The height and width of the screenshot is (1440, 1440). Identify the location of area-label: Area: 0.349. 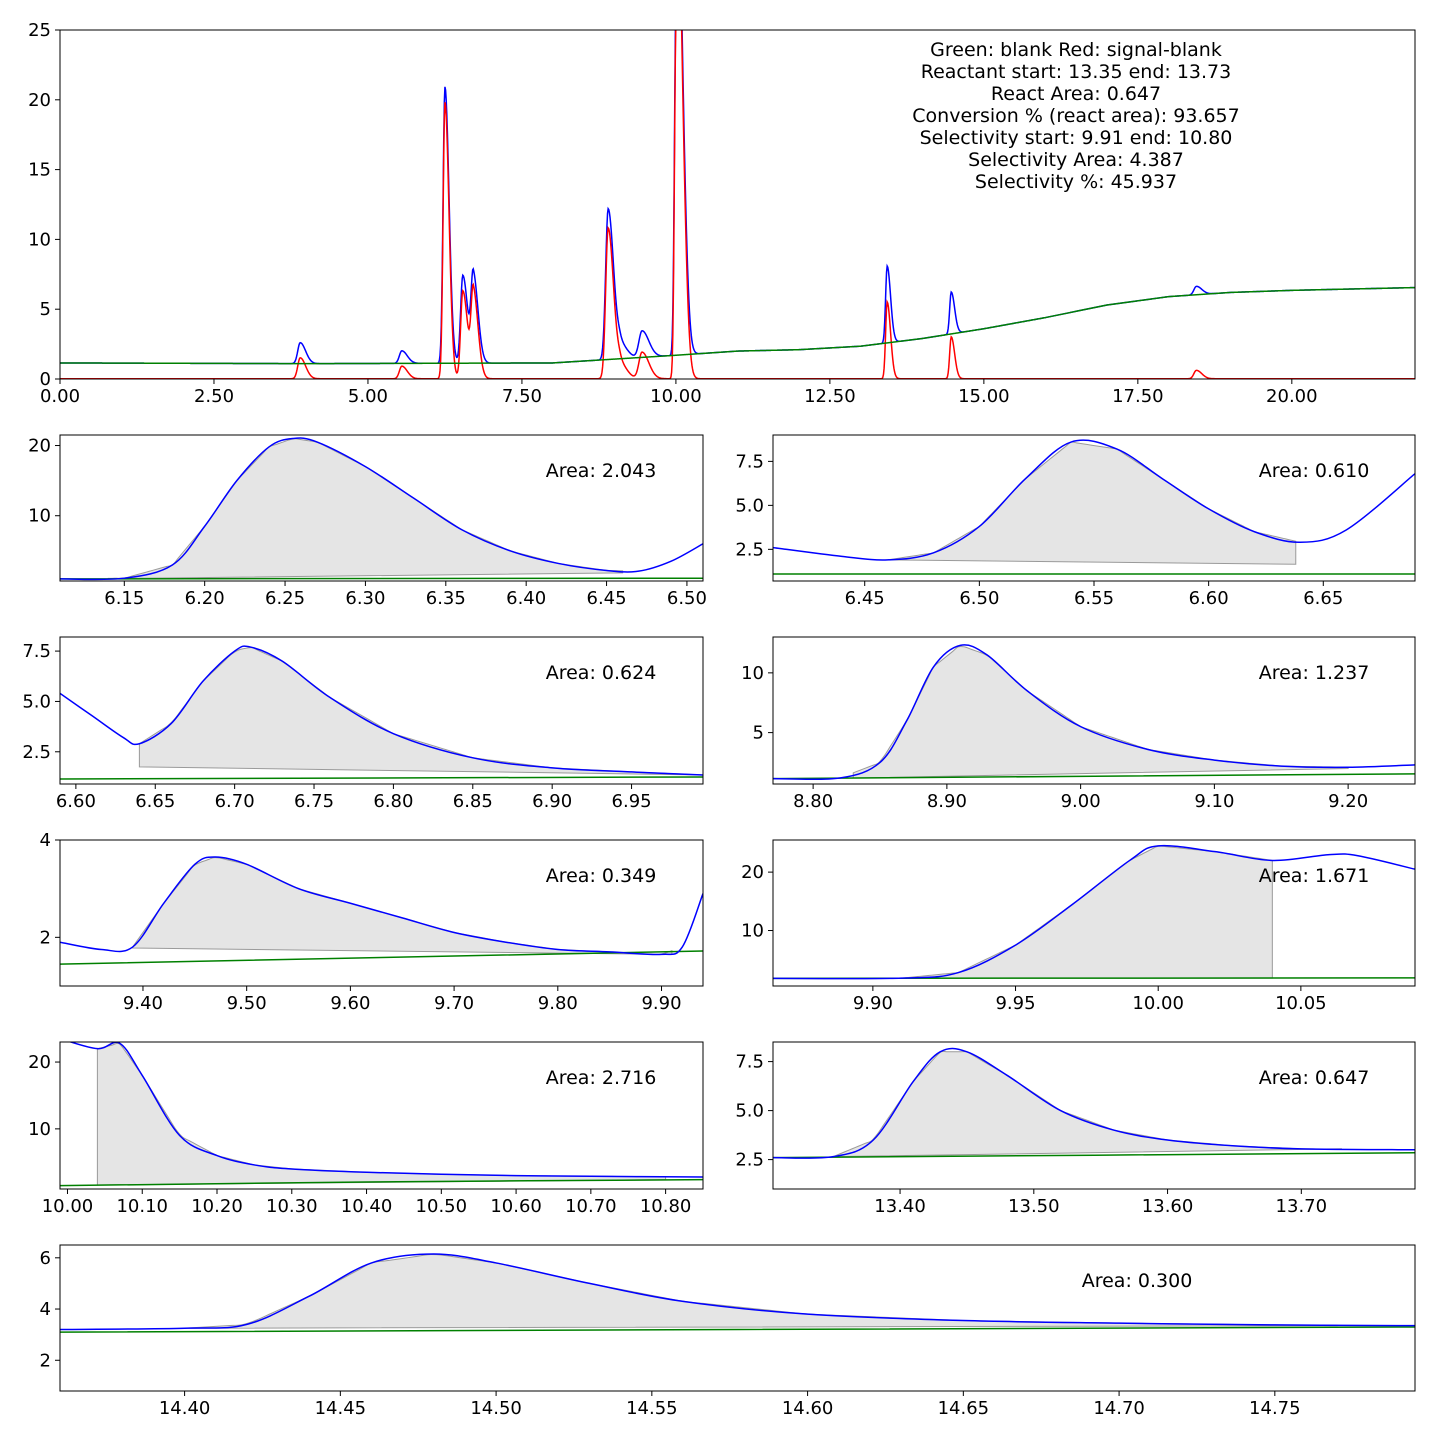
(601, 876).